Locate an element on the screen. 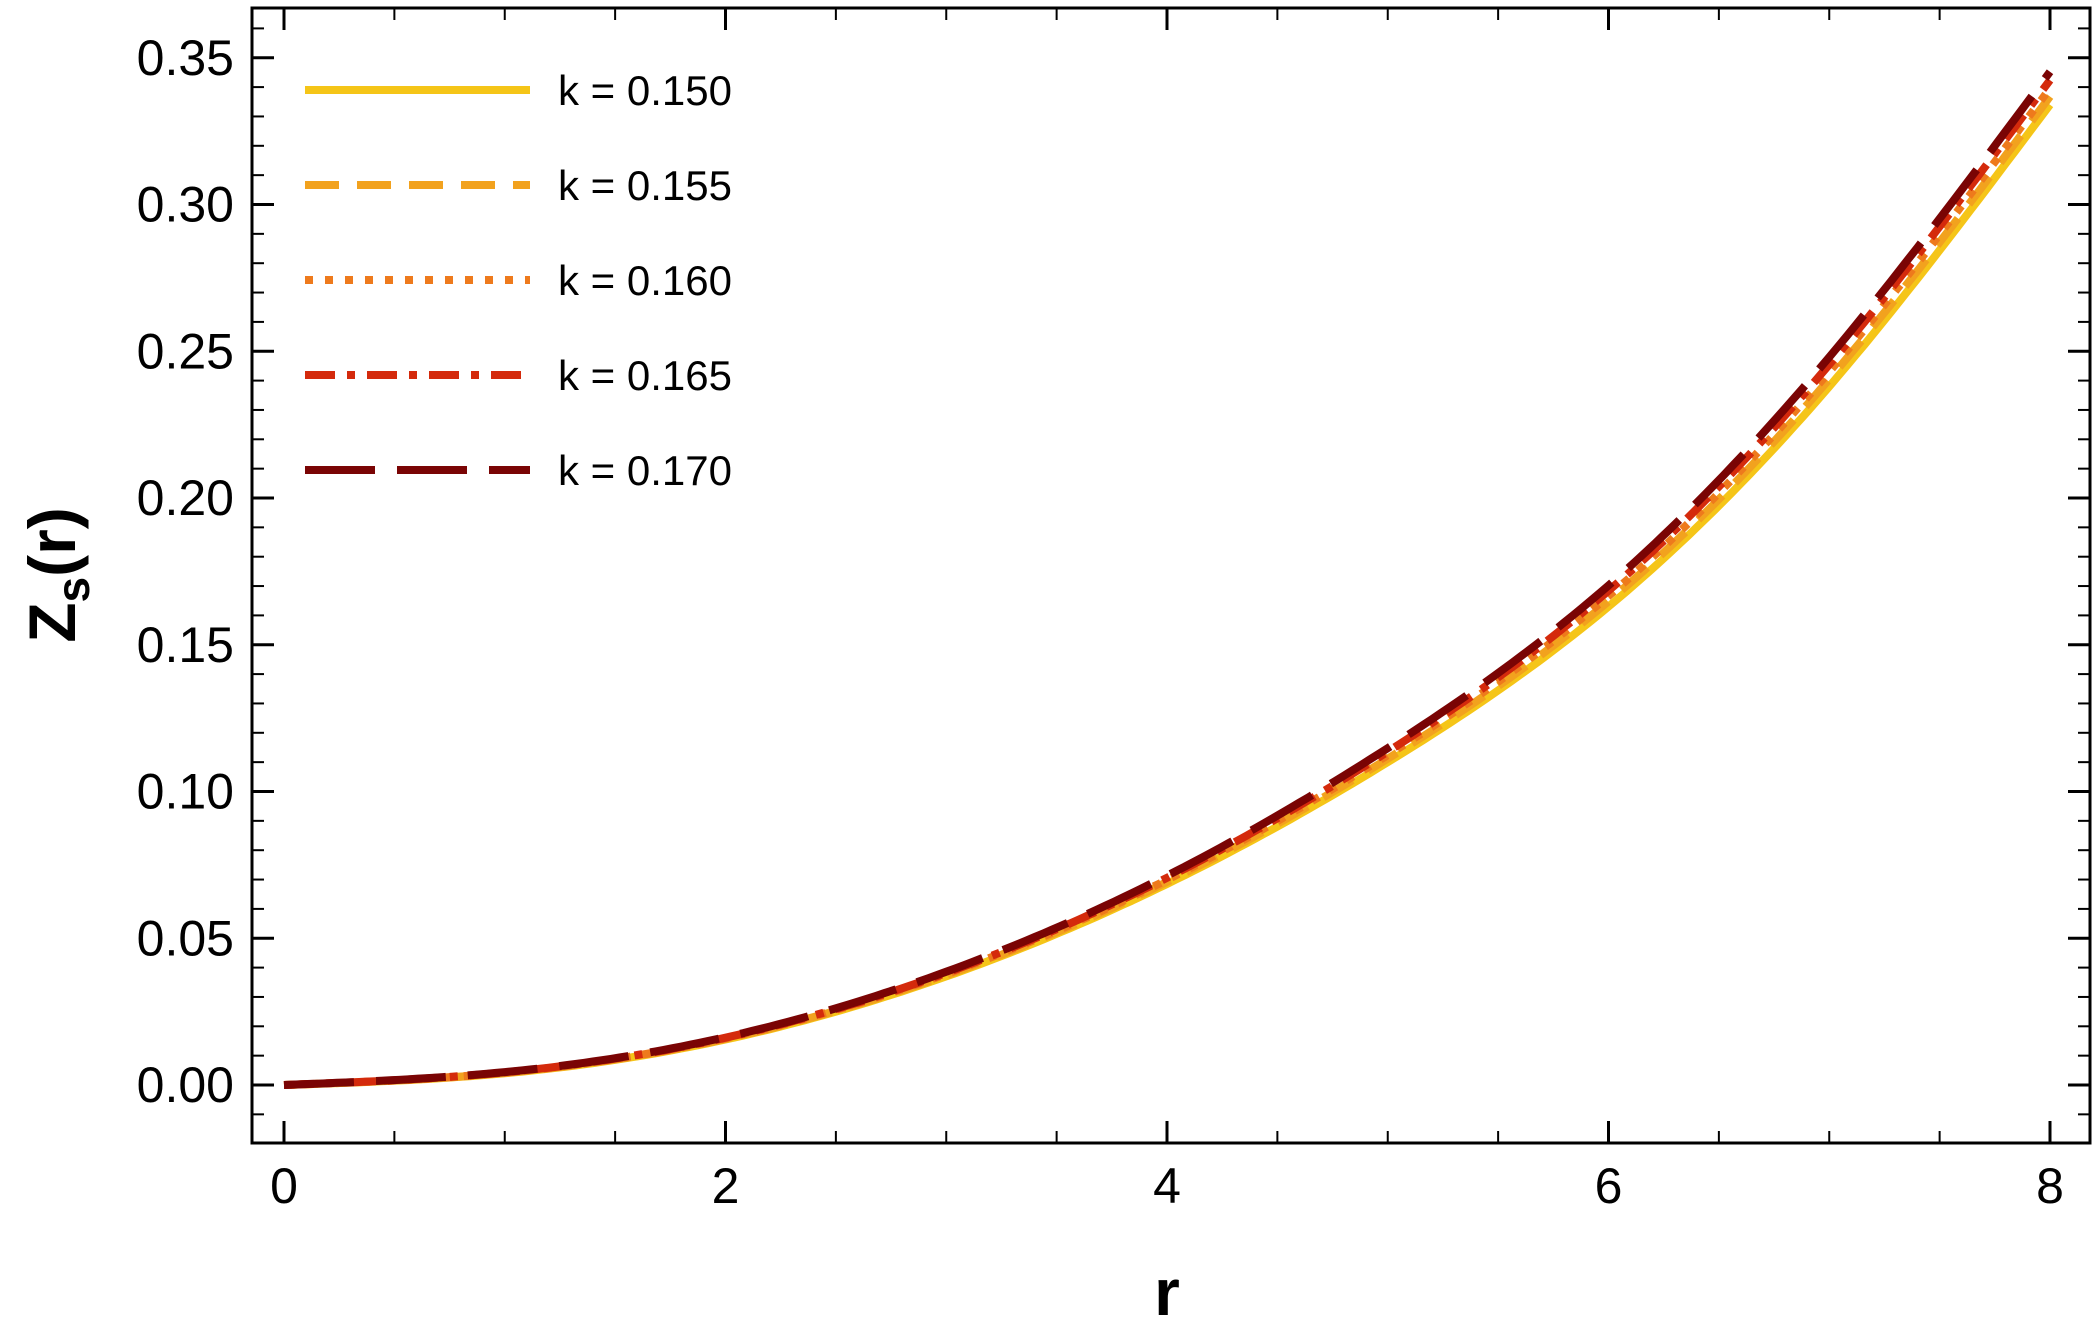  x-tick-label: 6 is located at coordinates (1609, 1186).